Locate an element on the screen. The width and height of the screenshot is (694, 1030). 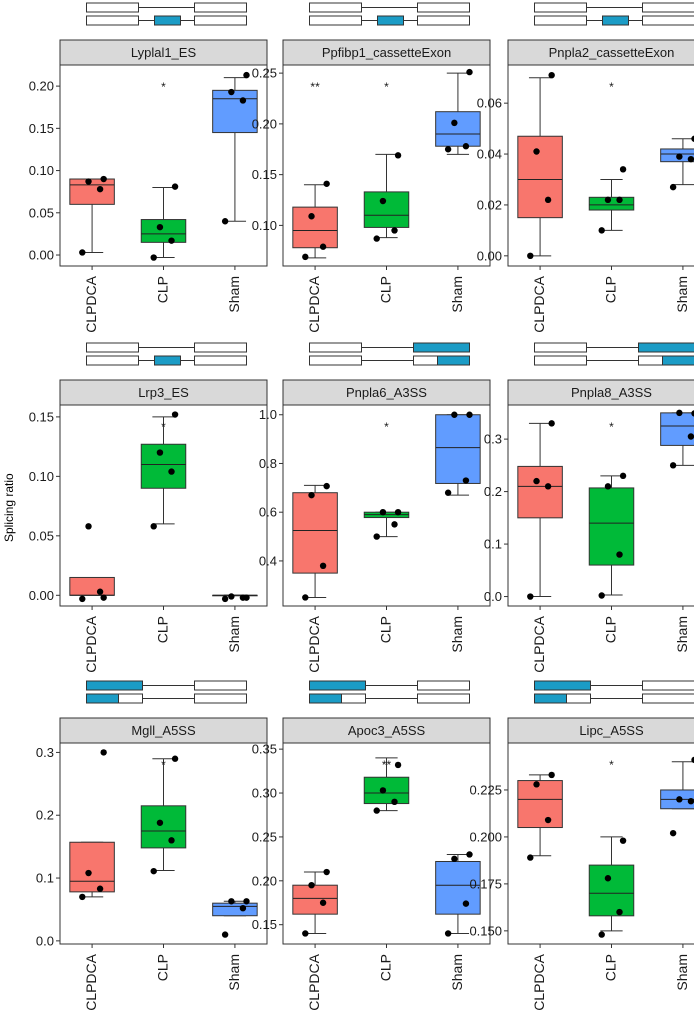
panel-title: Ppfibp1_cassetteExon is located at coordinates (386, 52).